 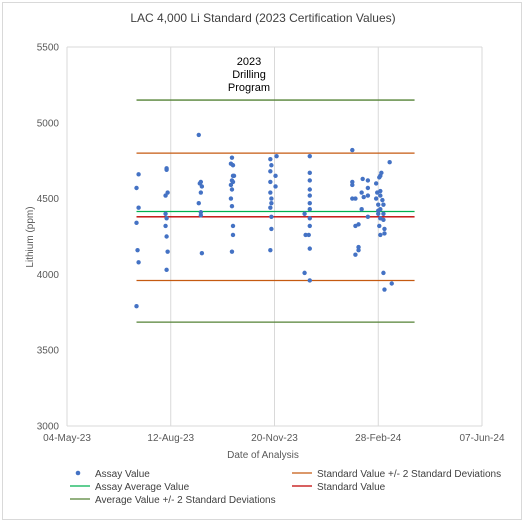 What do you see at coordinates (249, 88) in the screenshot?
I see `annotation-line-3: Program` at bounding box center [249, 88].